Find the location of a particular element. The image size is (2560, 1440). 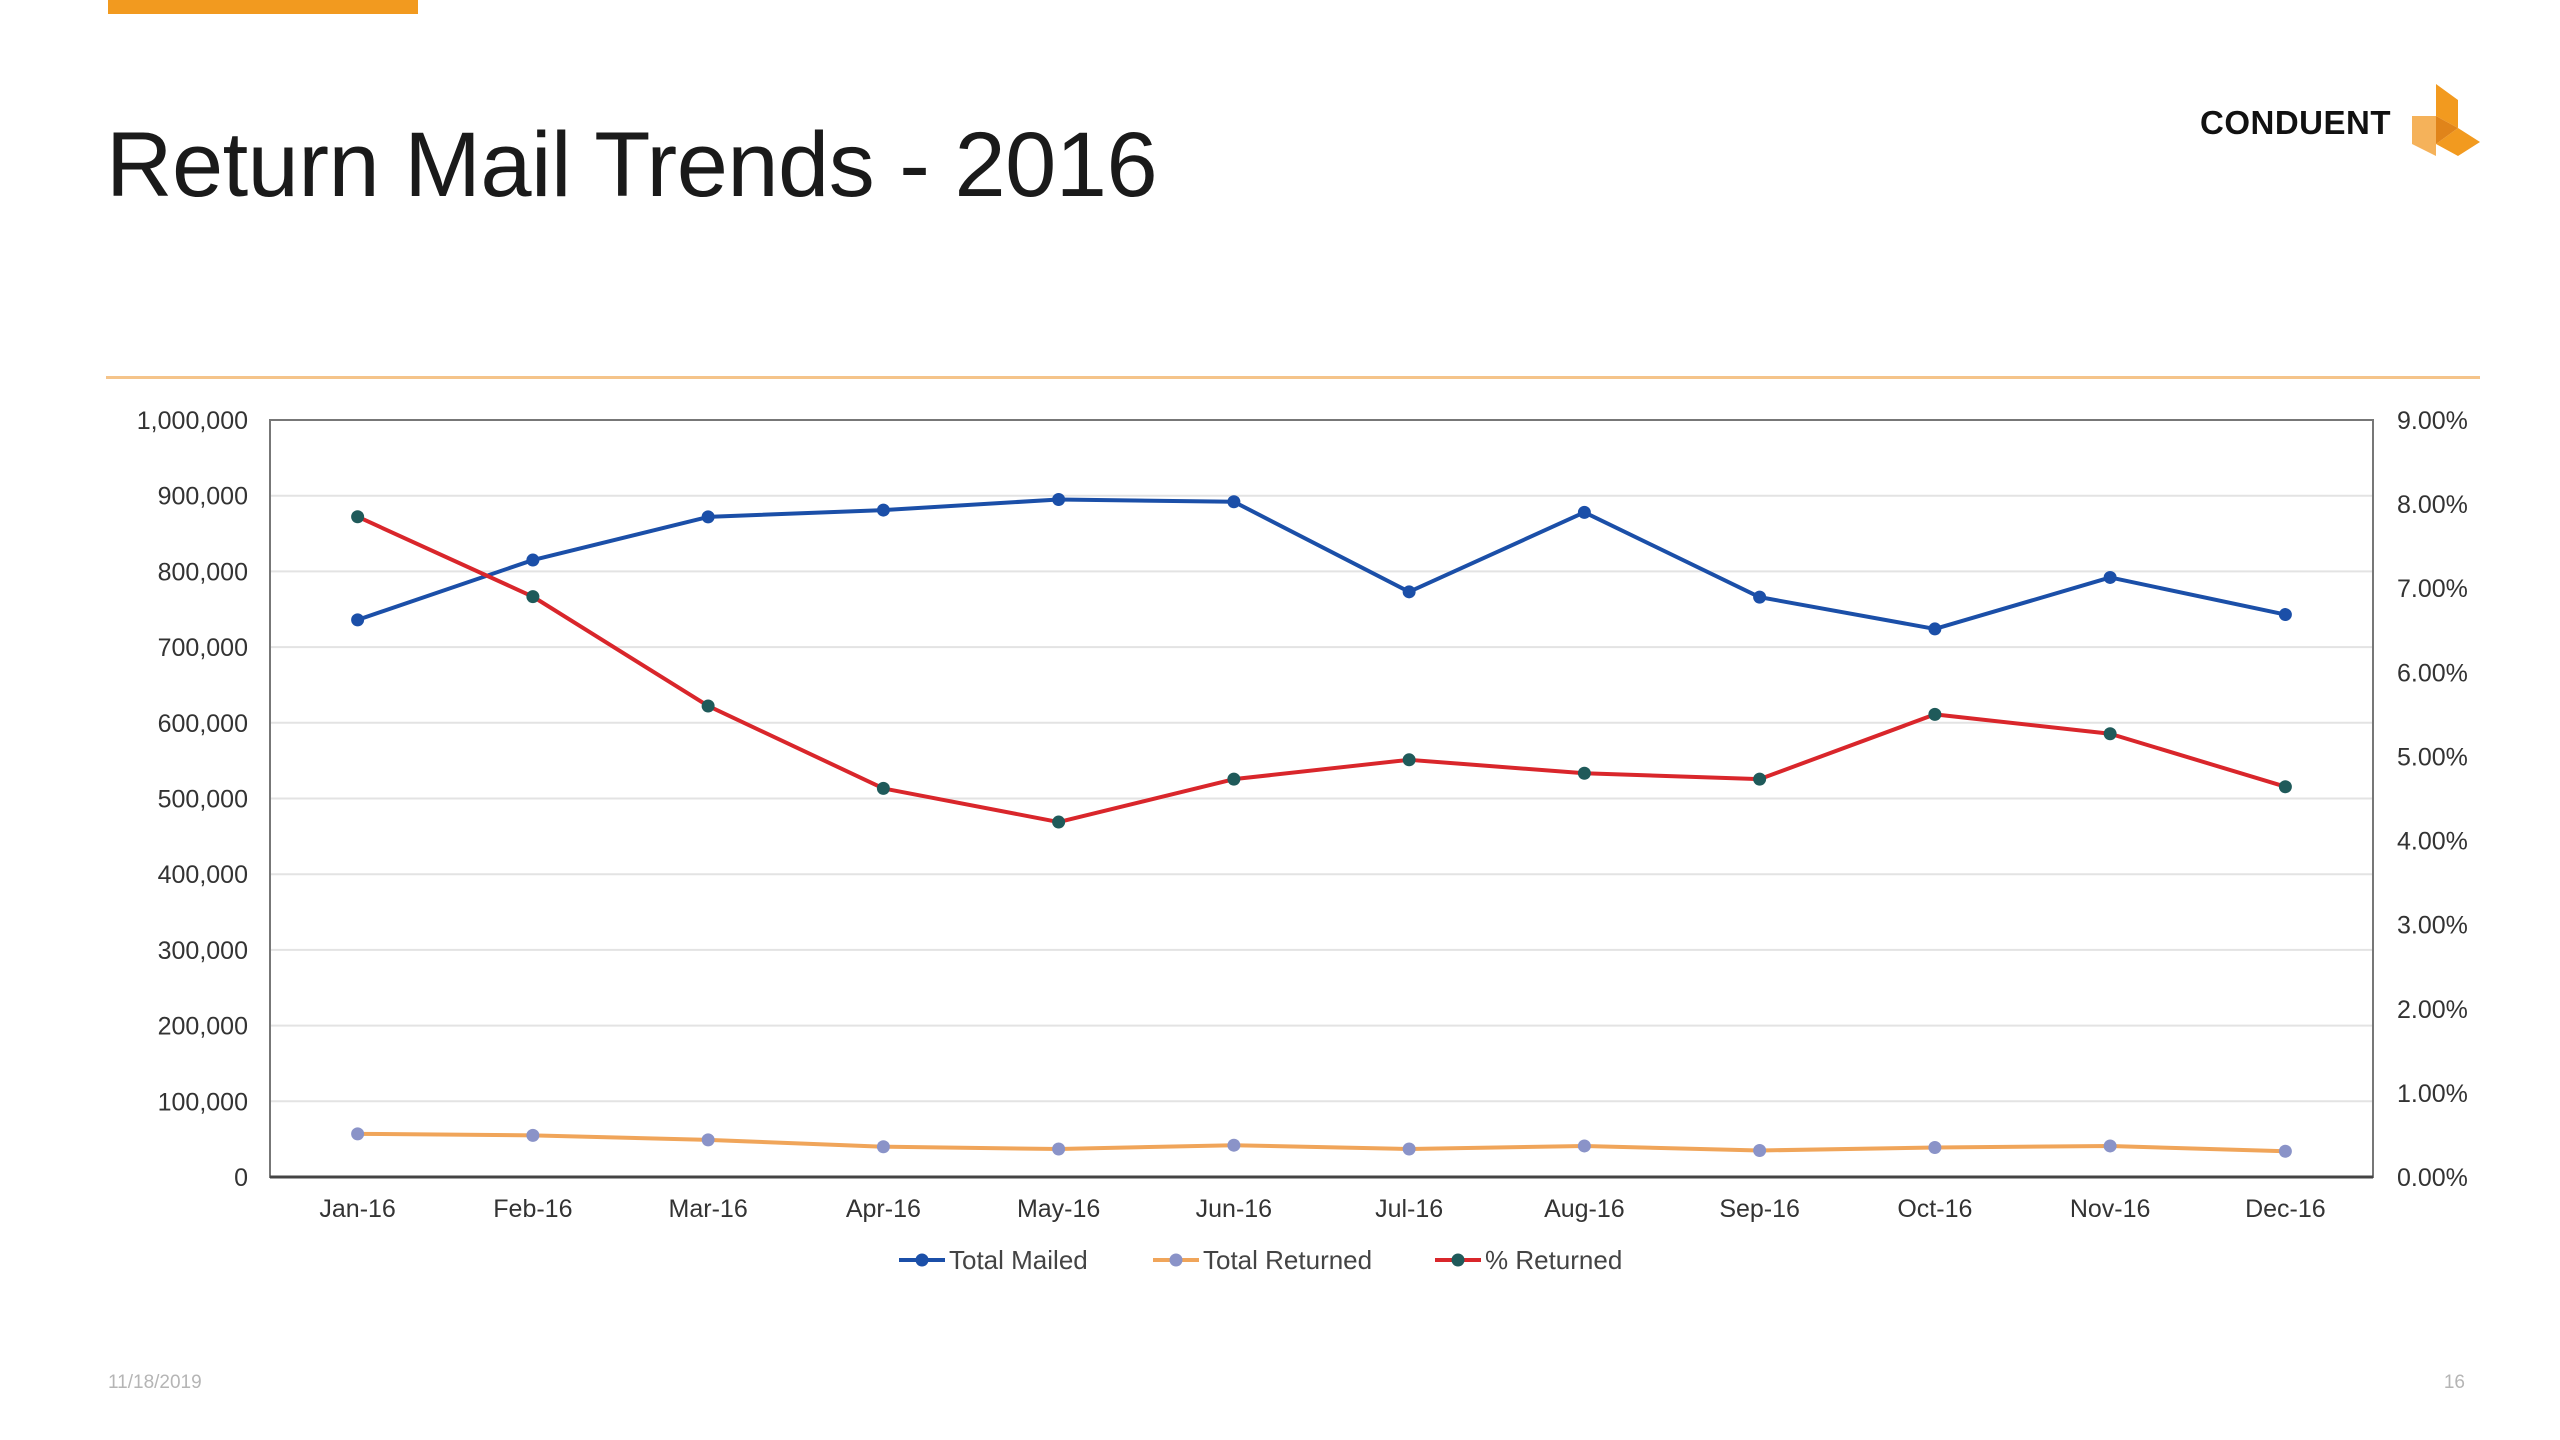

legend-item-total-mailed: Total Mailed is located at coordinates (993, 1260).